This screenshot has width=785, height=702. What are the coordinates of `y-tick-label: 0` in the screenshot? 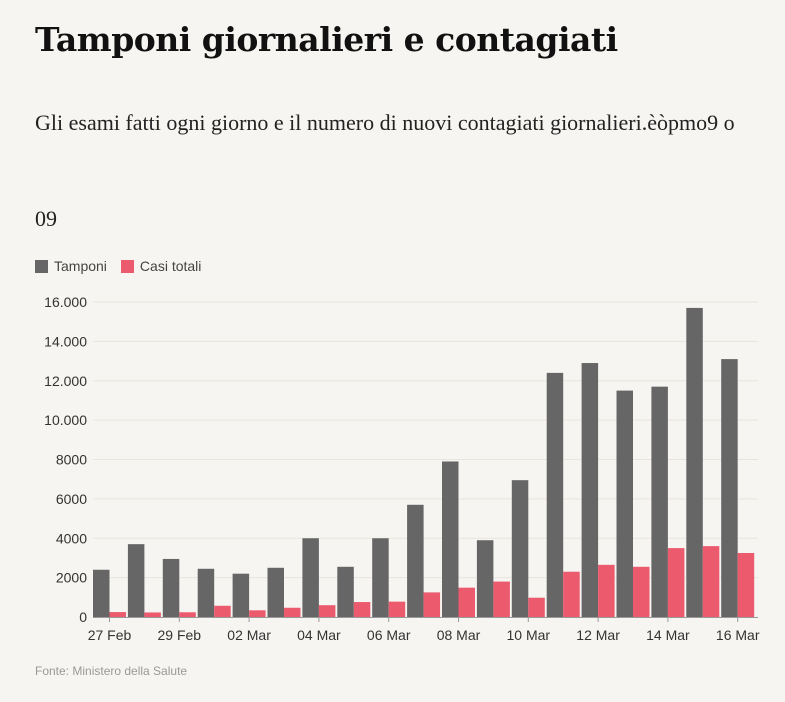 It's located at (83, 617).